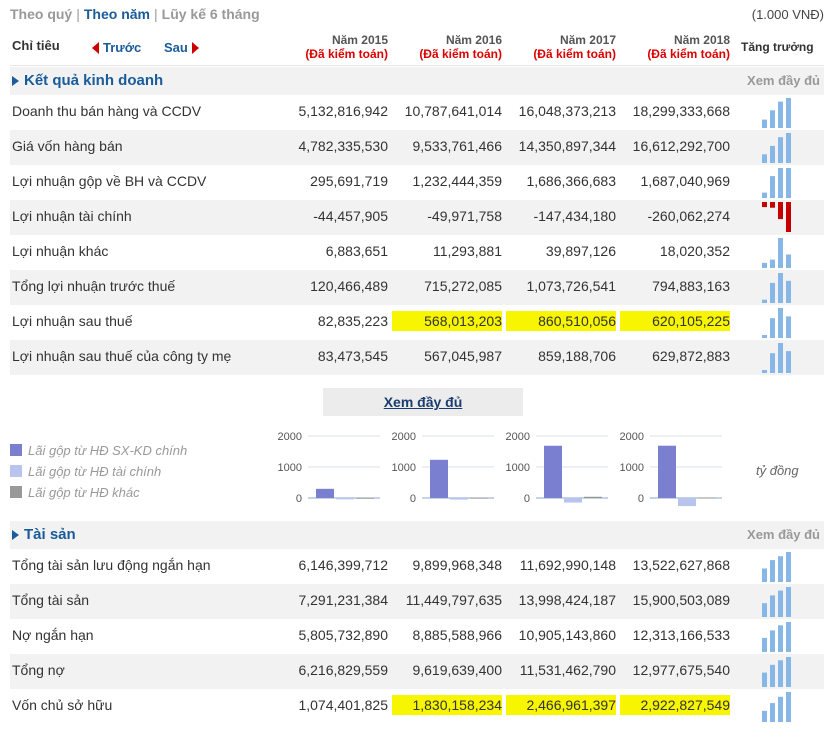 This screenshot has height=733, width=834. What do you see at coordinates (111, 565) in the screenshot?
I see `row-label: Tổng tài sản lưu động ngắn hạn` at bounding box center [111, 565].